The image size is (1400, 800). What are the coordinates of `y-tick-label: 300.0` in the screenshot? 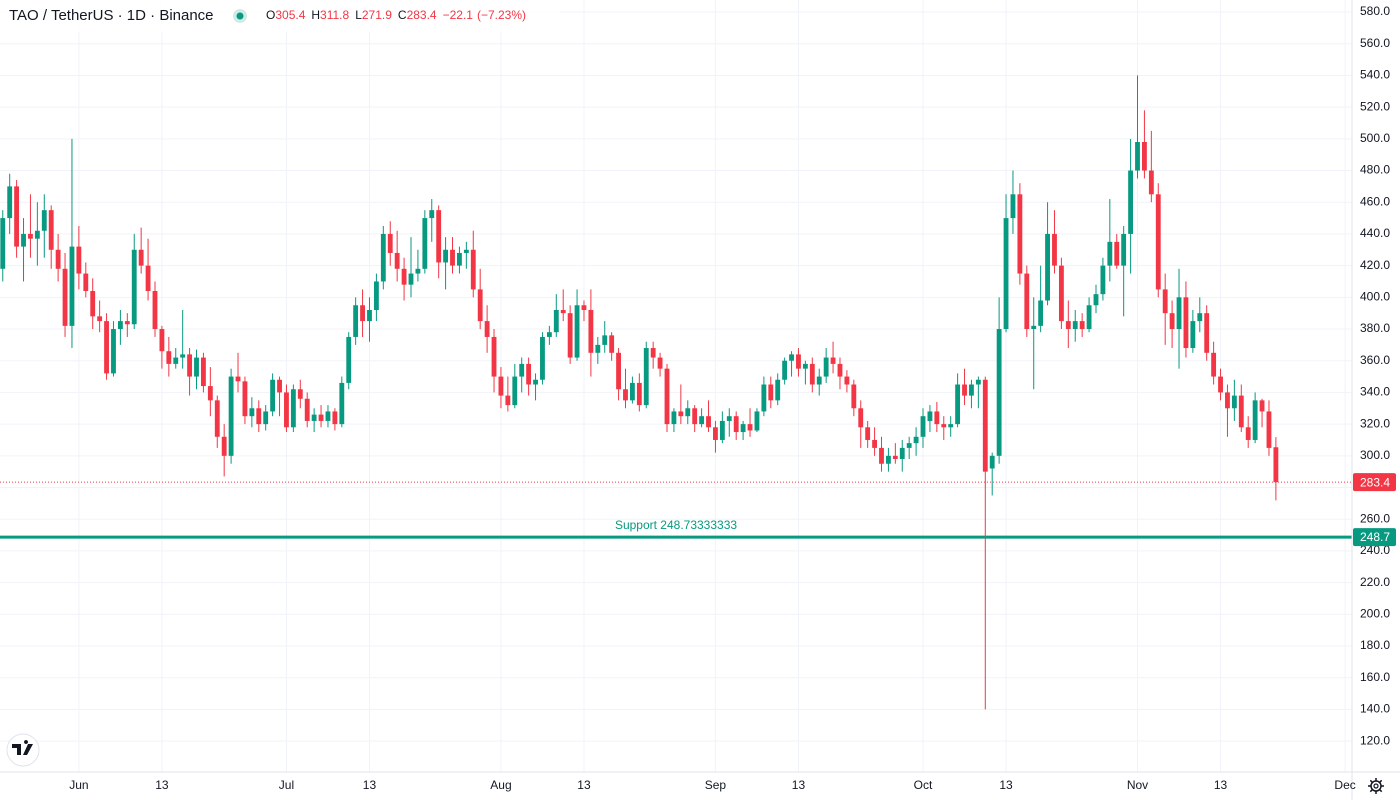 It's located at (1375, 455).